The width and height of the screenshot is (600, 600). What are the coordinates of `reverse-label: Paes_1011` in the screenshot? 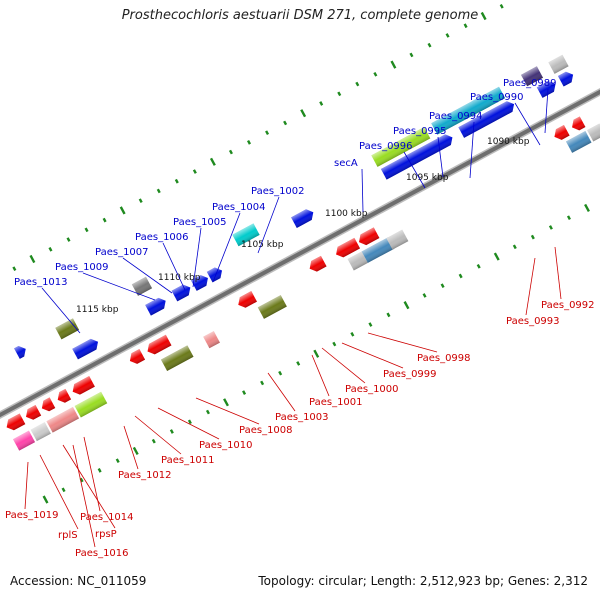 It's located at (188, 460).